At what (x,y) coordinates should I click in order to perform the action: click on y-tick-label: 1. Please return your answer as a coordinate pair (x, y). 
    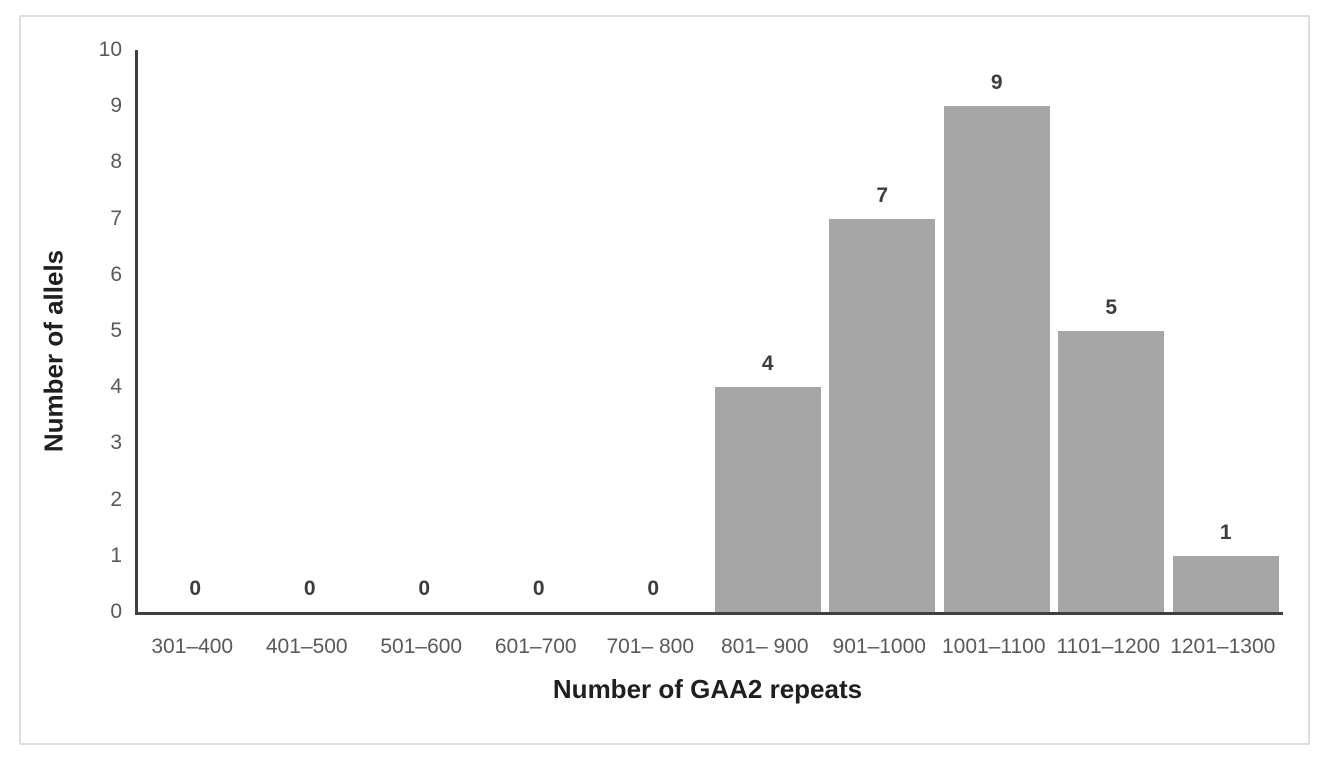
    Looking at the image, I should click on (116, 555).